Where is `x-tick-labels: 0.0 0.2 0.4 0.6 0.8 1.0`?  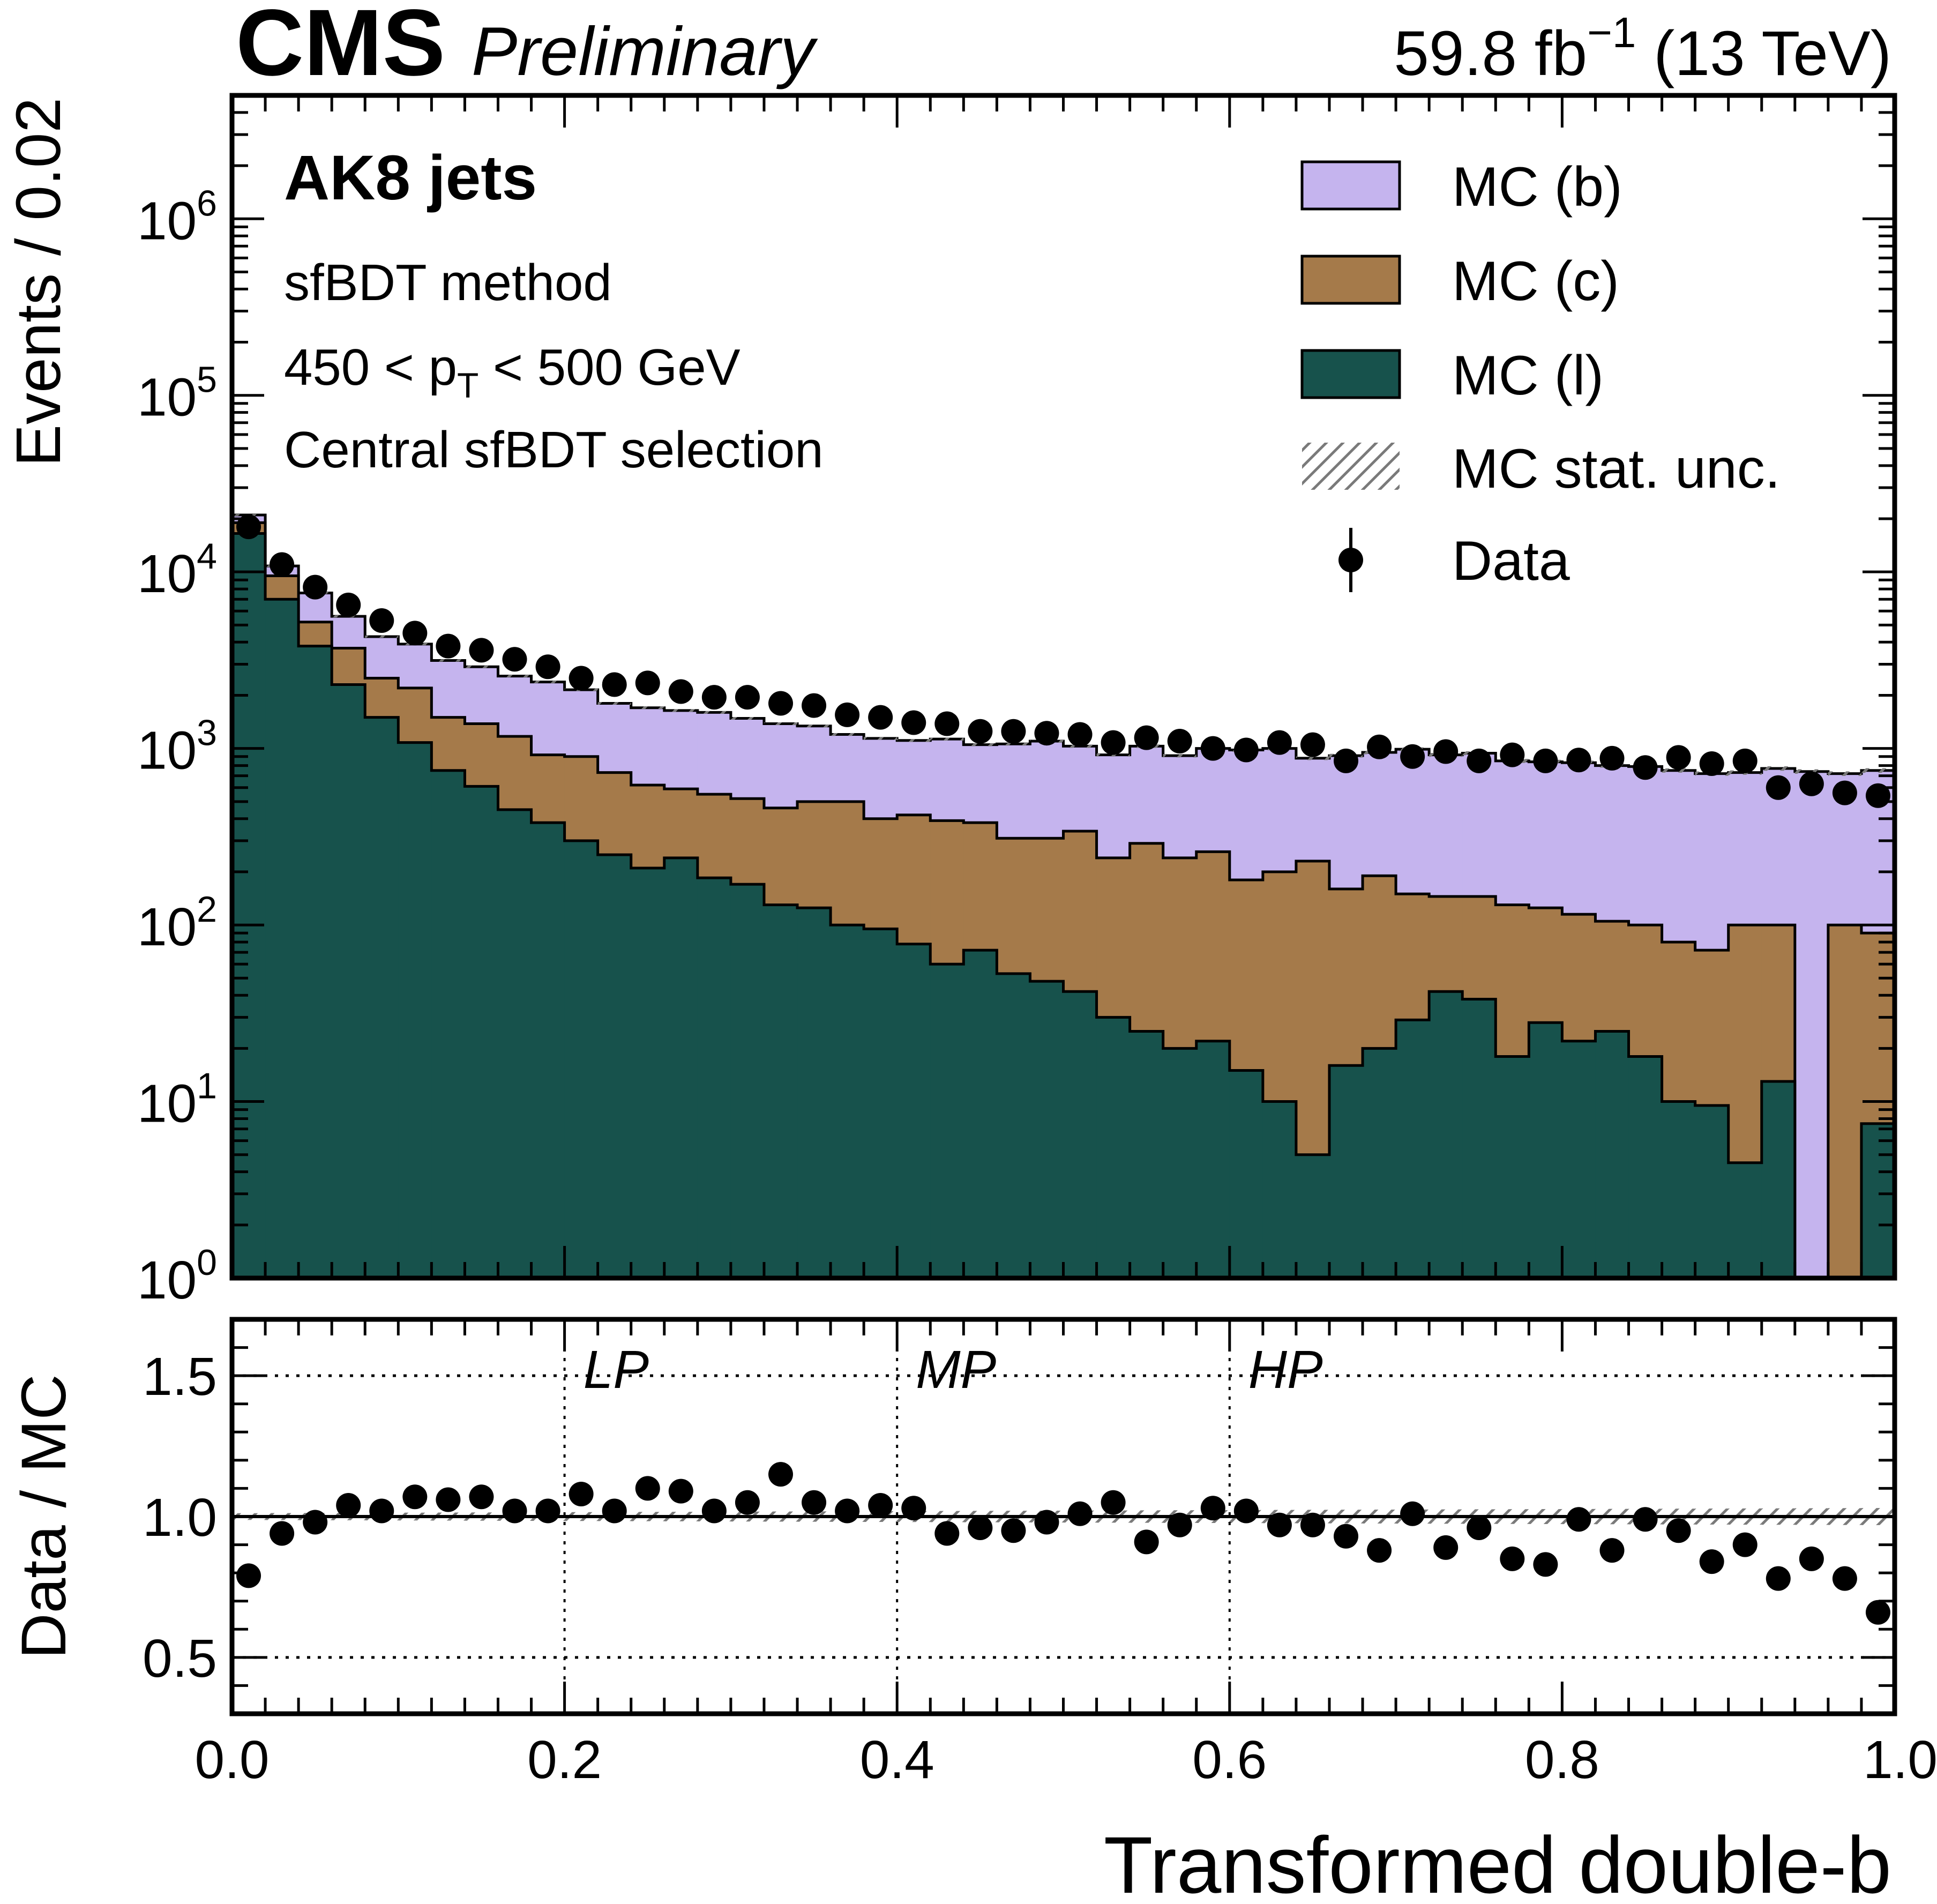 x-tick-labels: 0.0 0.2 0.4 0.6 0.8 1.0 is located at coordinates (1066, 1760).